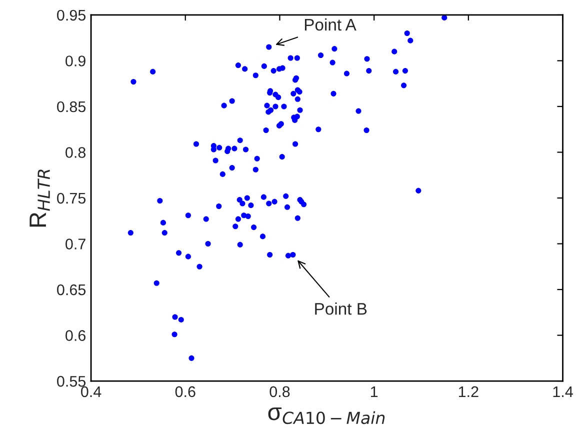 This screenshot has width=585, height=440. I want to click on y-tick-label: 0.8, so click(76, 152).